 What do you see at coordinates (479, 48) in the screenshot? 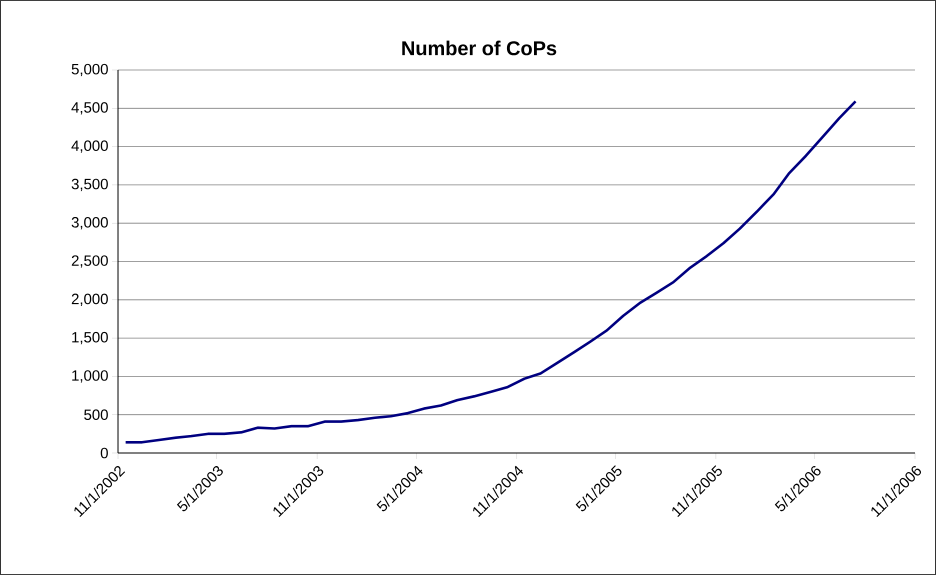
I see `chart-title: Number of CoPs` at bounding box center [479, 48].